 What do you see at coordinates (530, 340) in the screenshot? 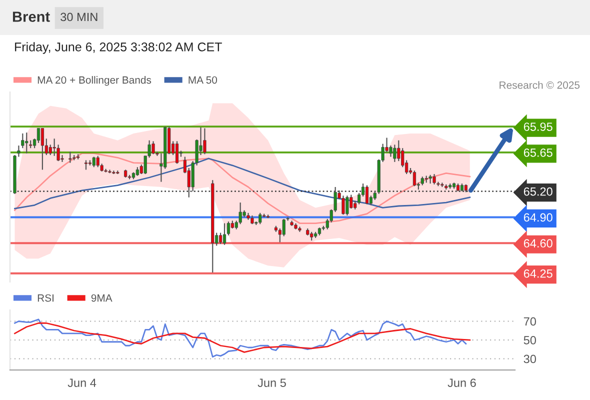
I see `y-tick-label: 50` at bounding box center [530, 340].